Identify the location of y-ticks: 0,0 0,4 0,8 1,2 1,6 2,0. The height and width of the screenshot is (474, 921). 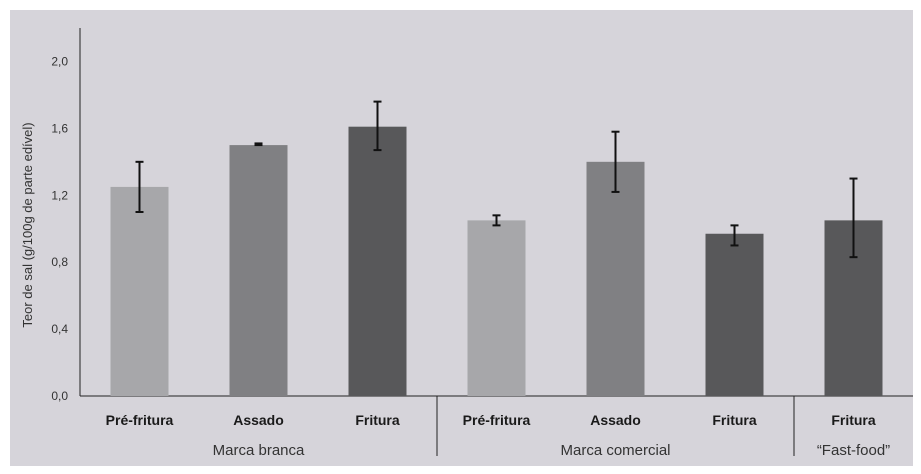
(59, 228).